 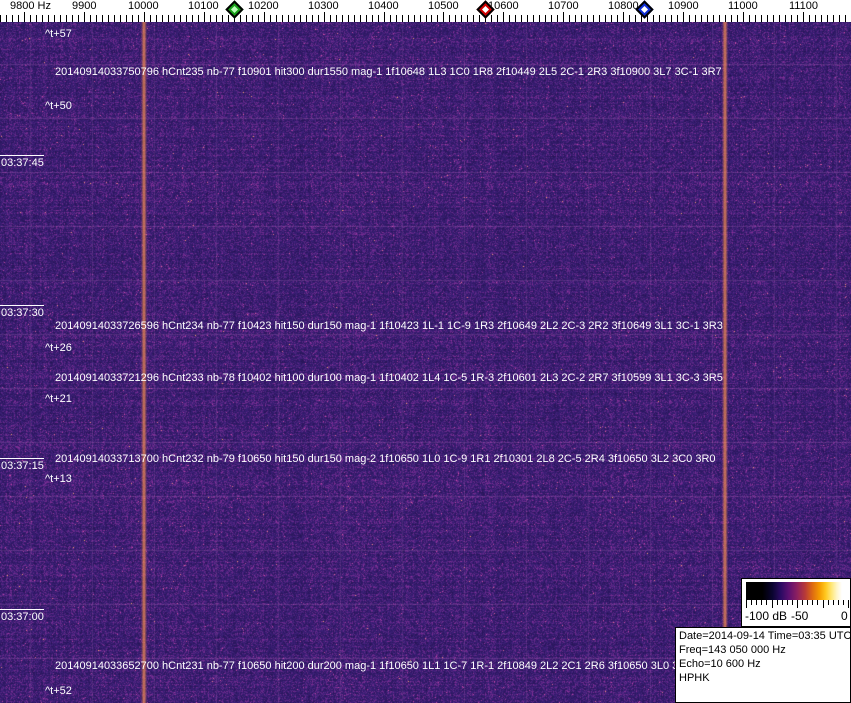 I want to click on freq-tick-label: 10000, so click(x=143, y=6).